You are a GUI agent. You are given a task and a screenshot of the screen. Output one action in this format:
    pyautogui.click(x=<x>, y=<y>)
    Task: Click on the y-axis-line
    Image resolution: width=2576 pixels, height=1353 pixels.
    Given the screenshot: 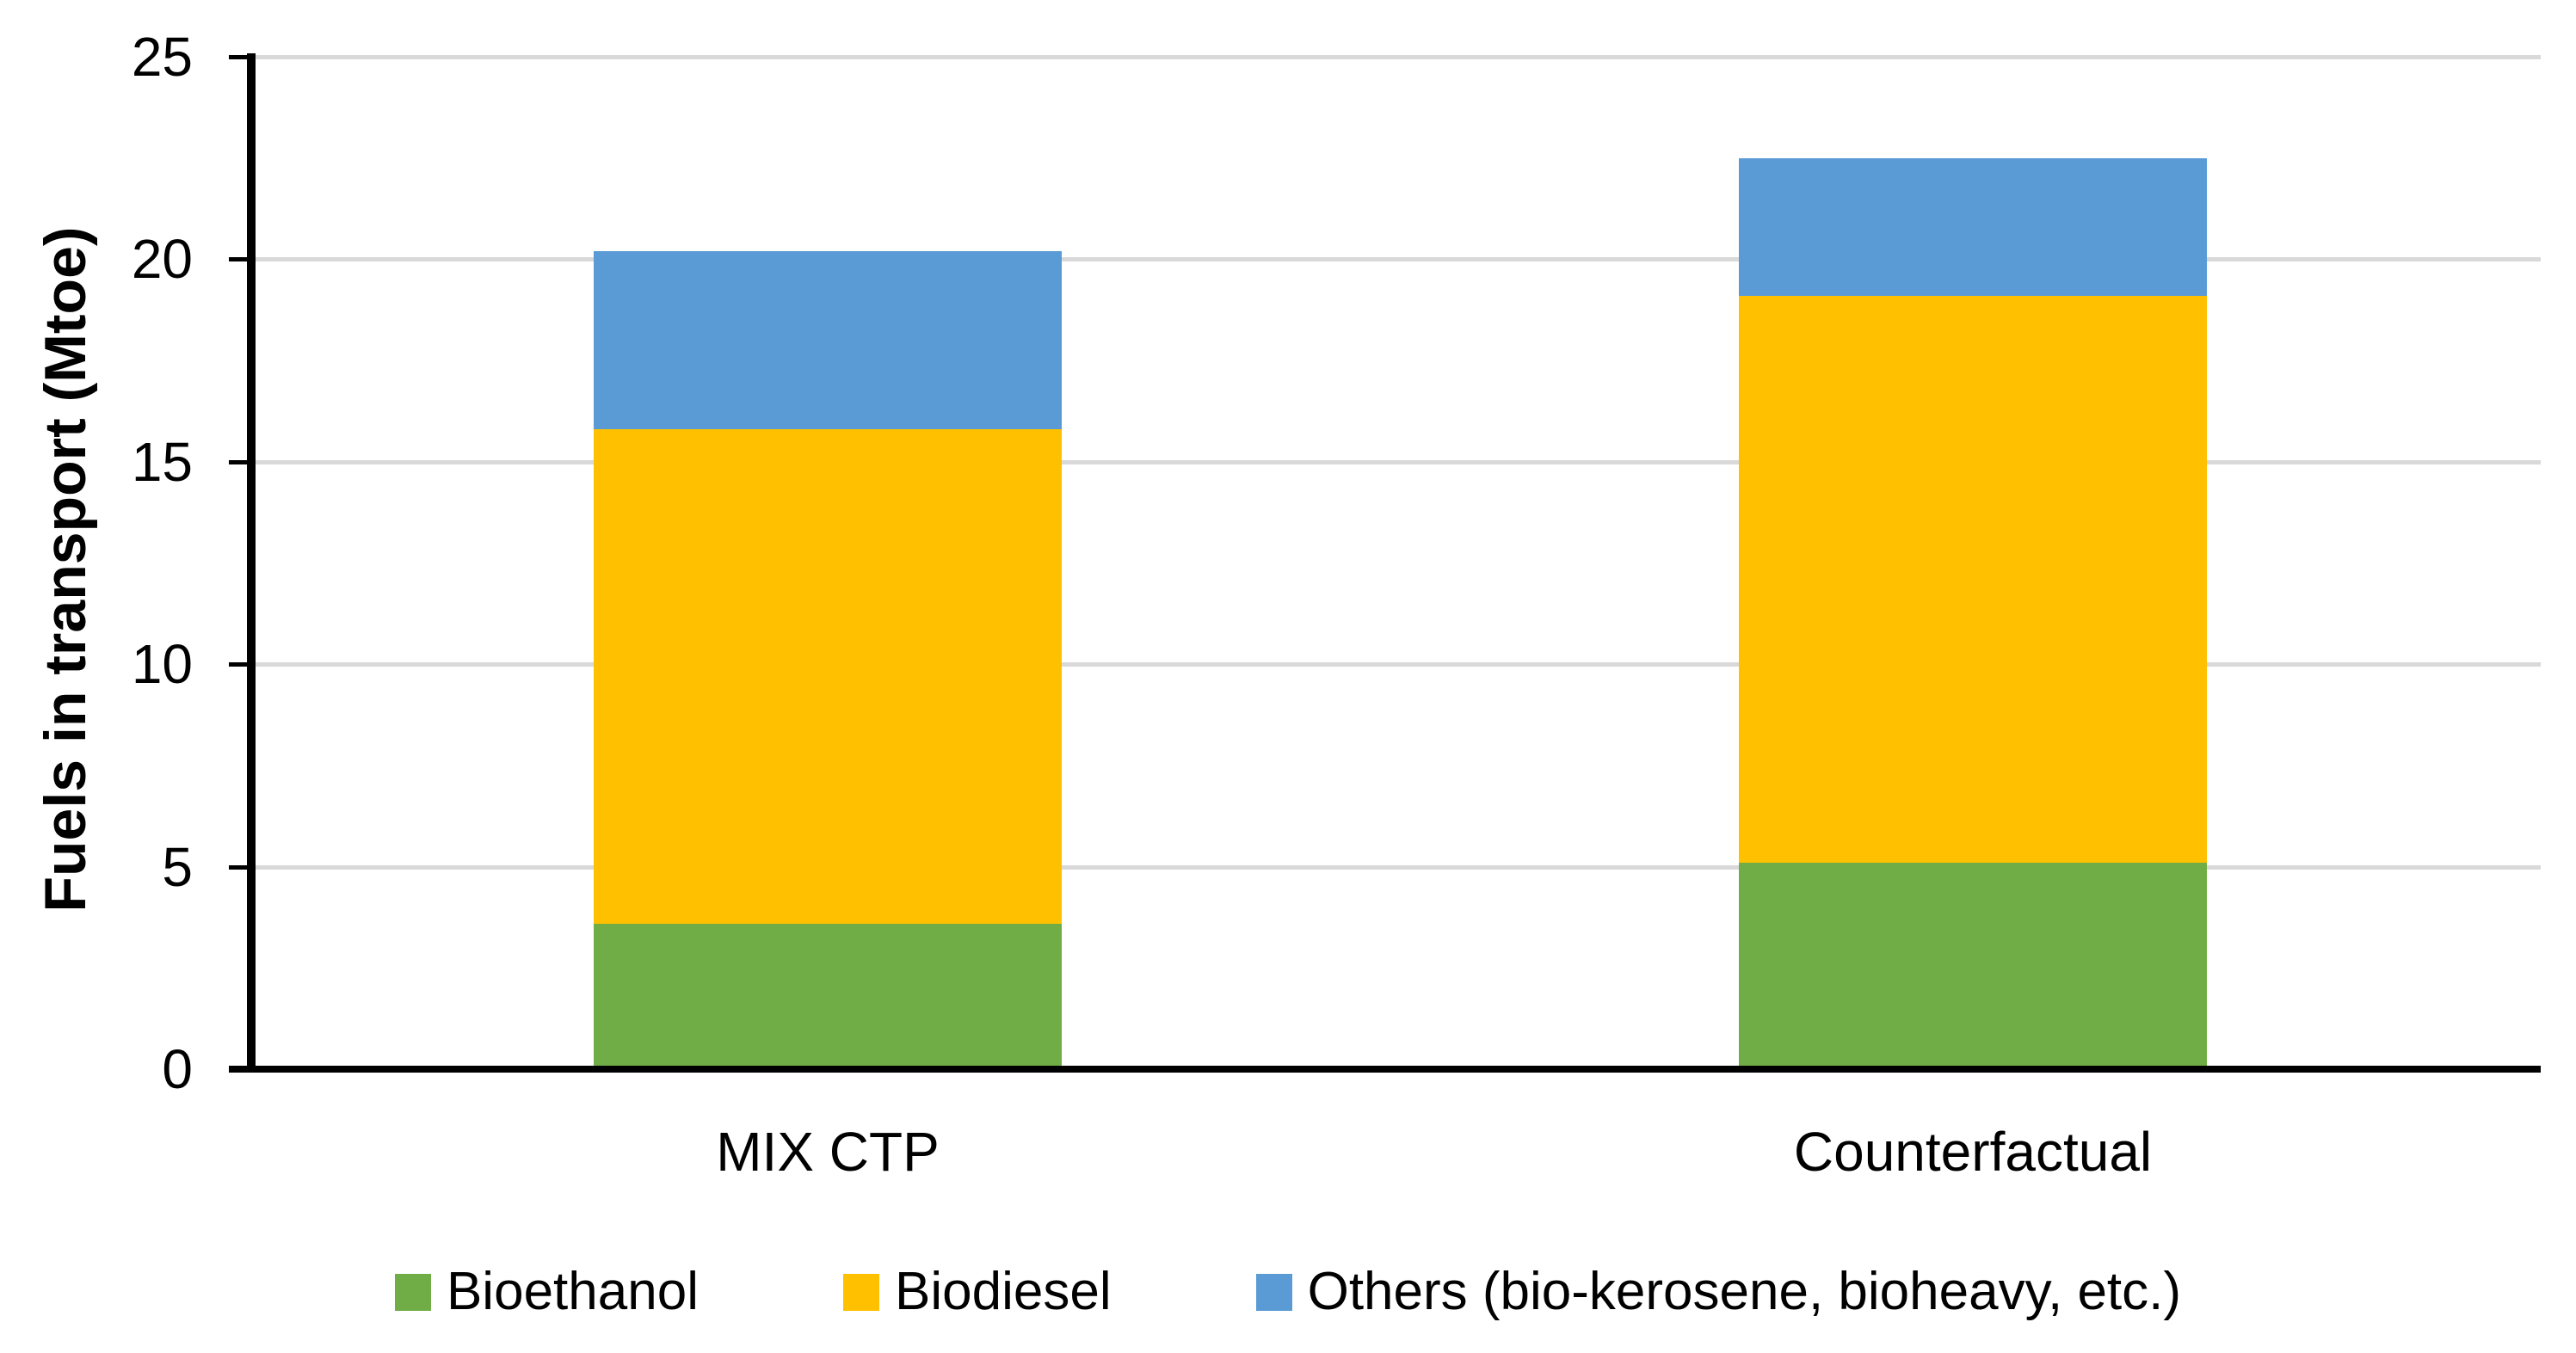 What is the action you would take?
    pyautogui.click(x=252, y=563)
    